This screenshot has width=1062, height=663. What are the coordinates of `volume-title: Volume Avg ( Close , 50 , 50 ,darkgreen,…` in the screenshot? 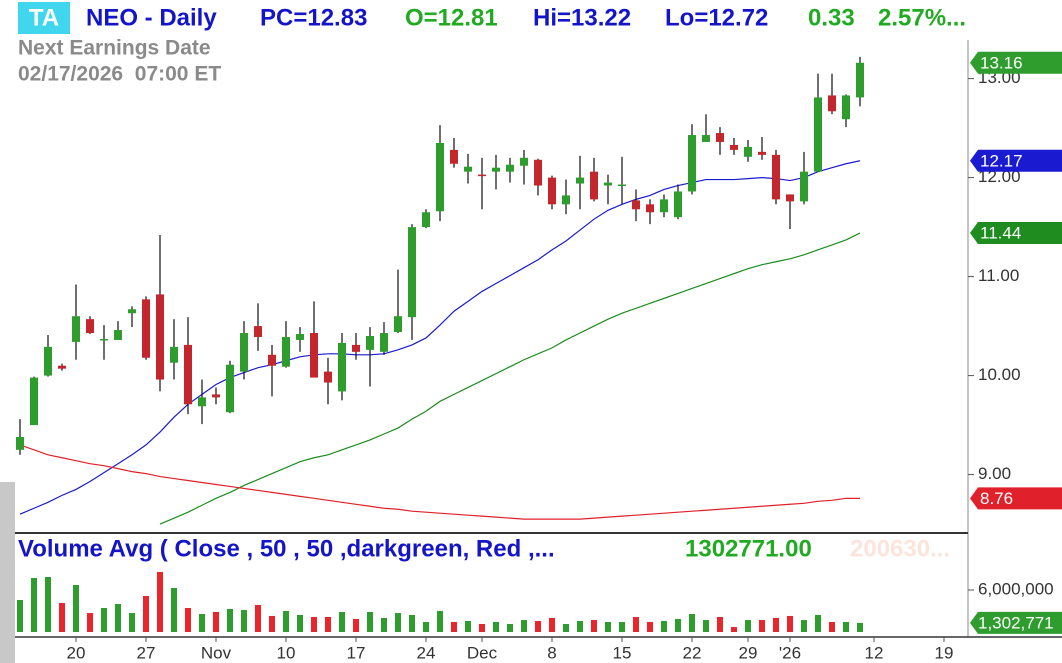 It's located at (286, 548).